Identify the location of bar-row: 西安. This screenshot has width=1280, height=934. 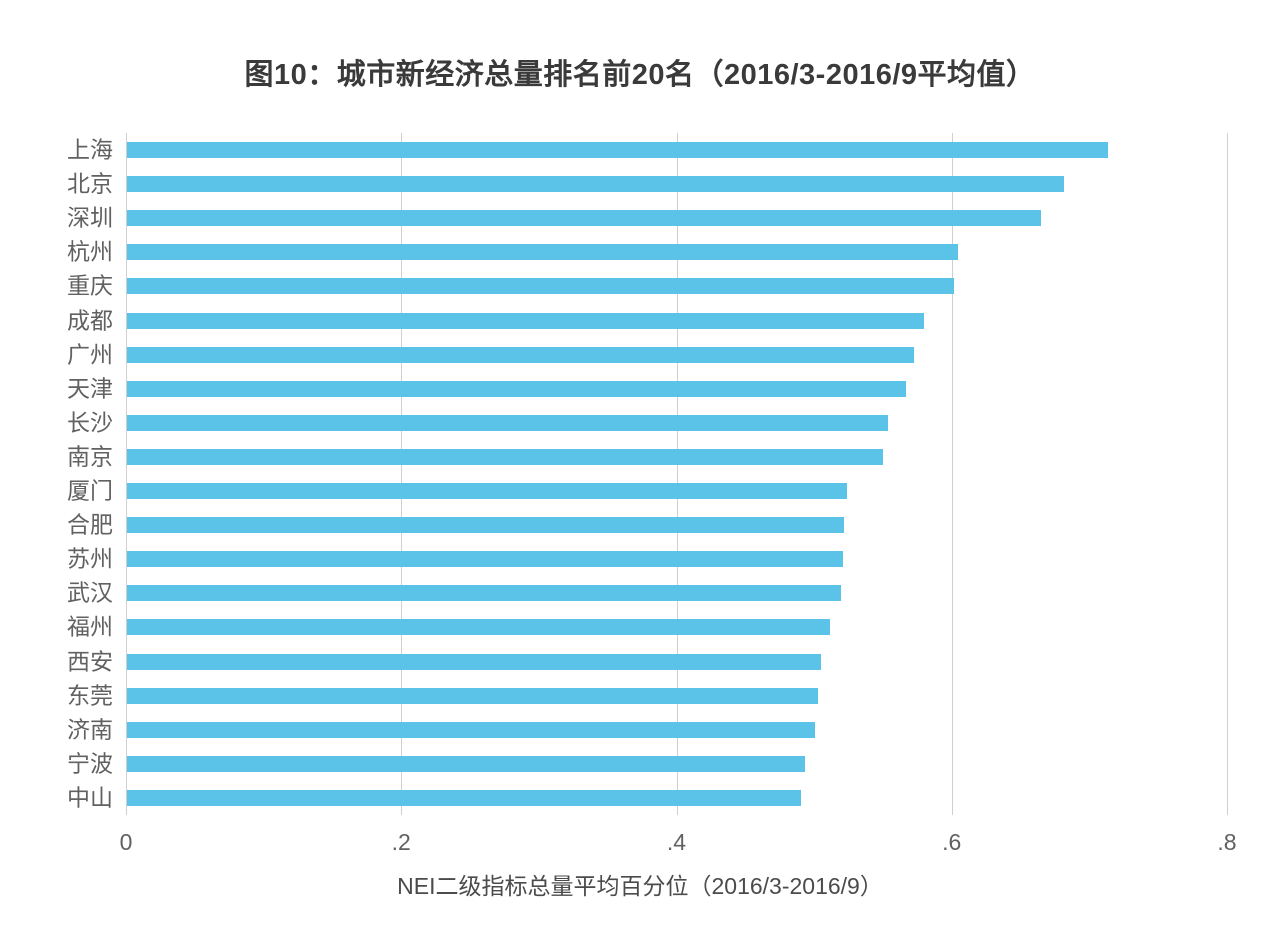
(647, 662).